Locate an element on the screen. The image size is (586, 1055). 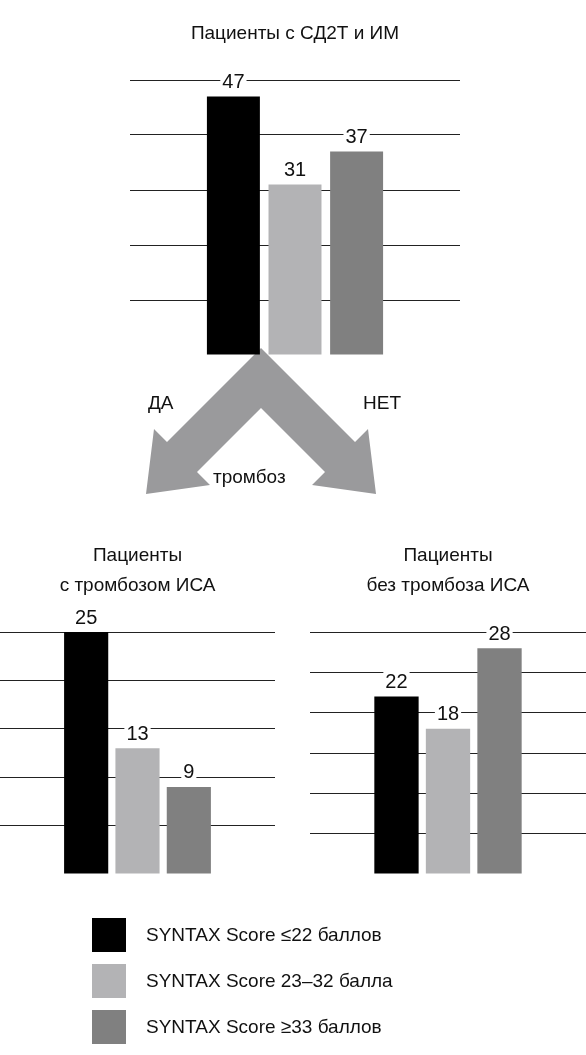
chart-title: Пациенты с СД2Т и ИМ is located at coordinates (295, 33).